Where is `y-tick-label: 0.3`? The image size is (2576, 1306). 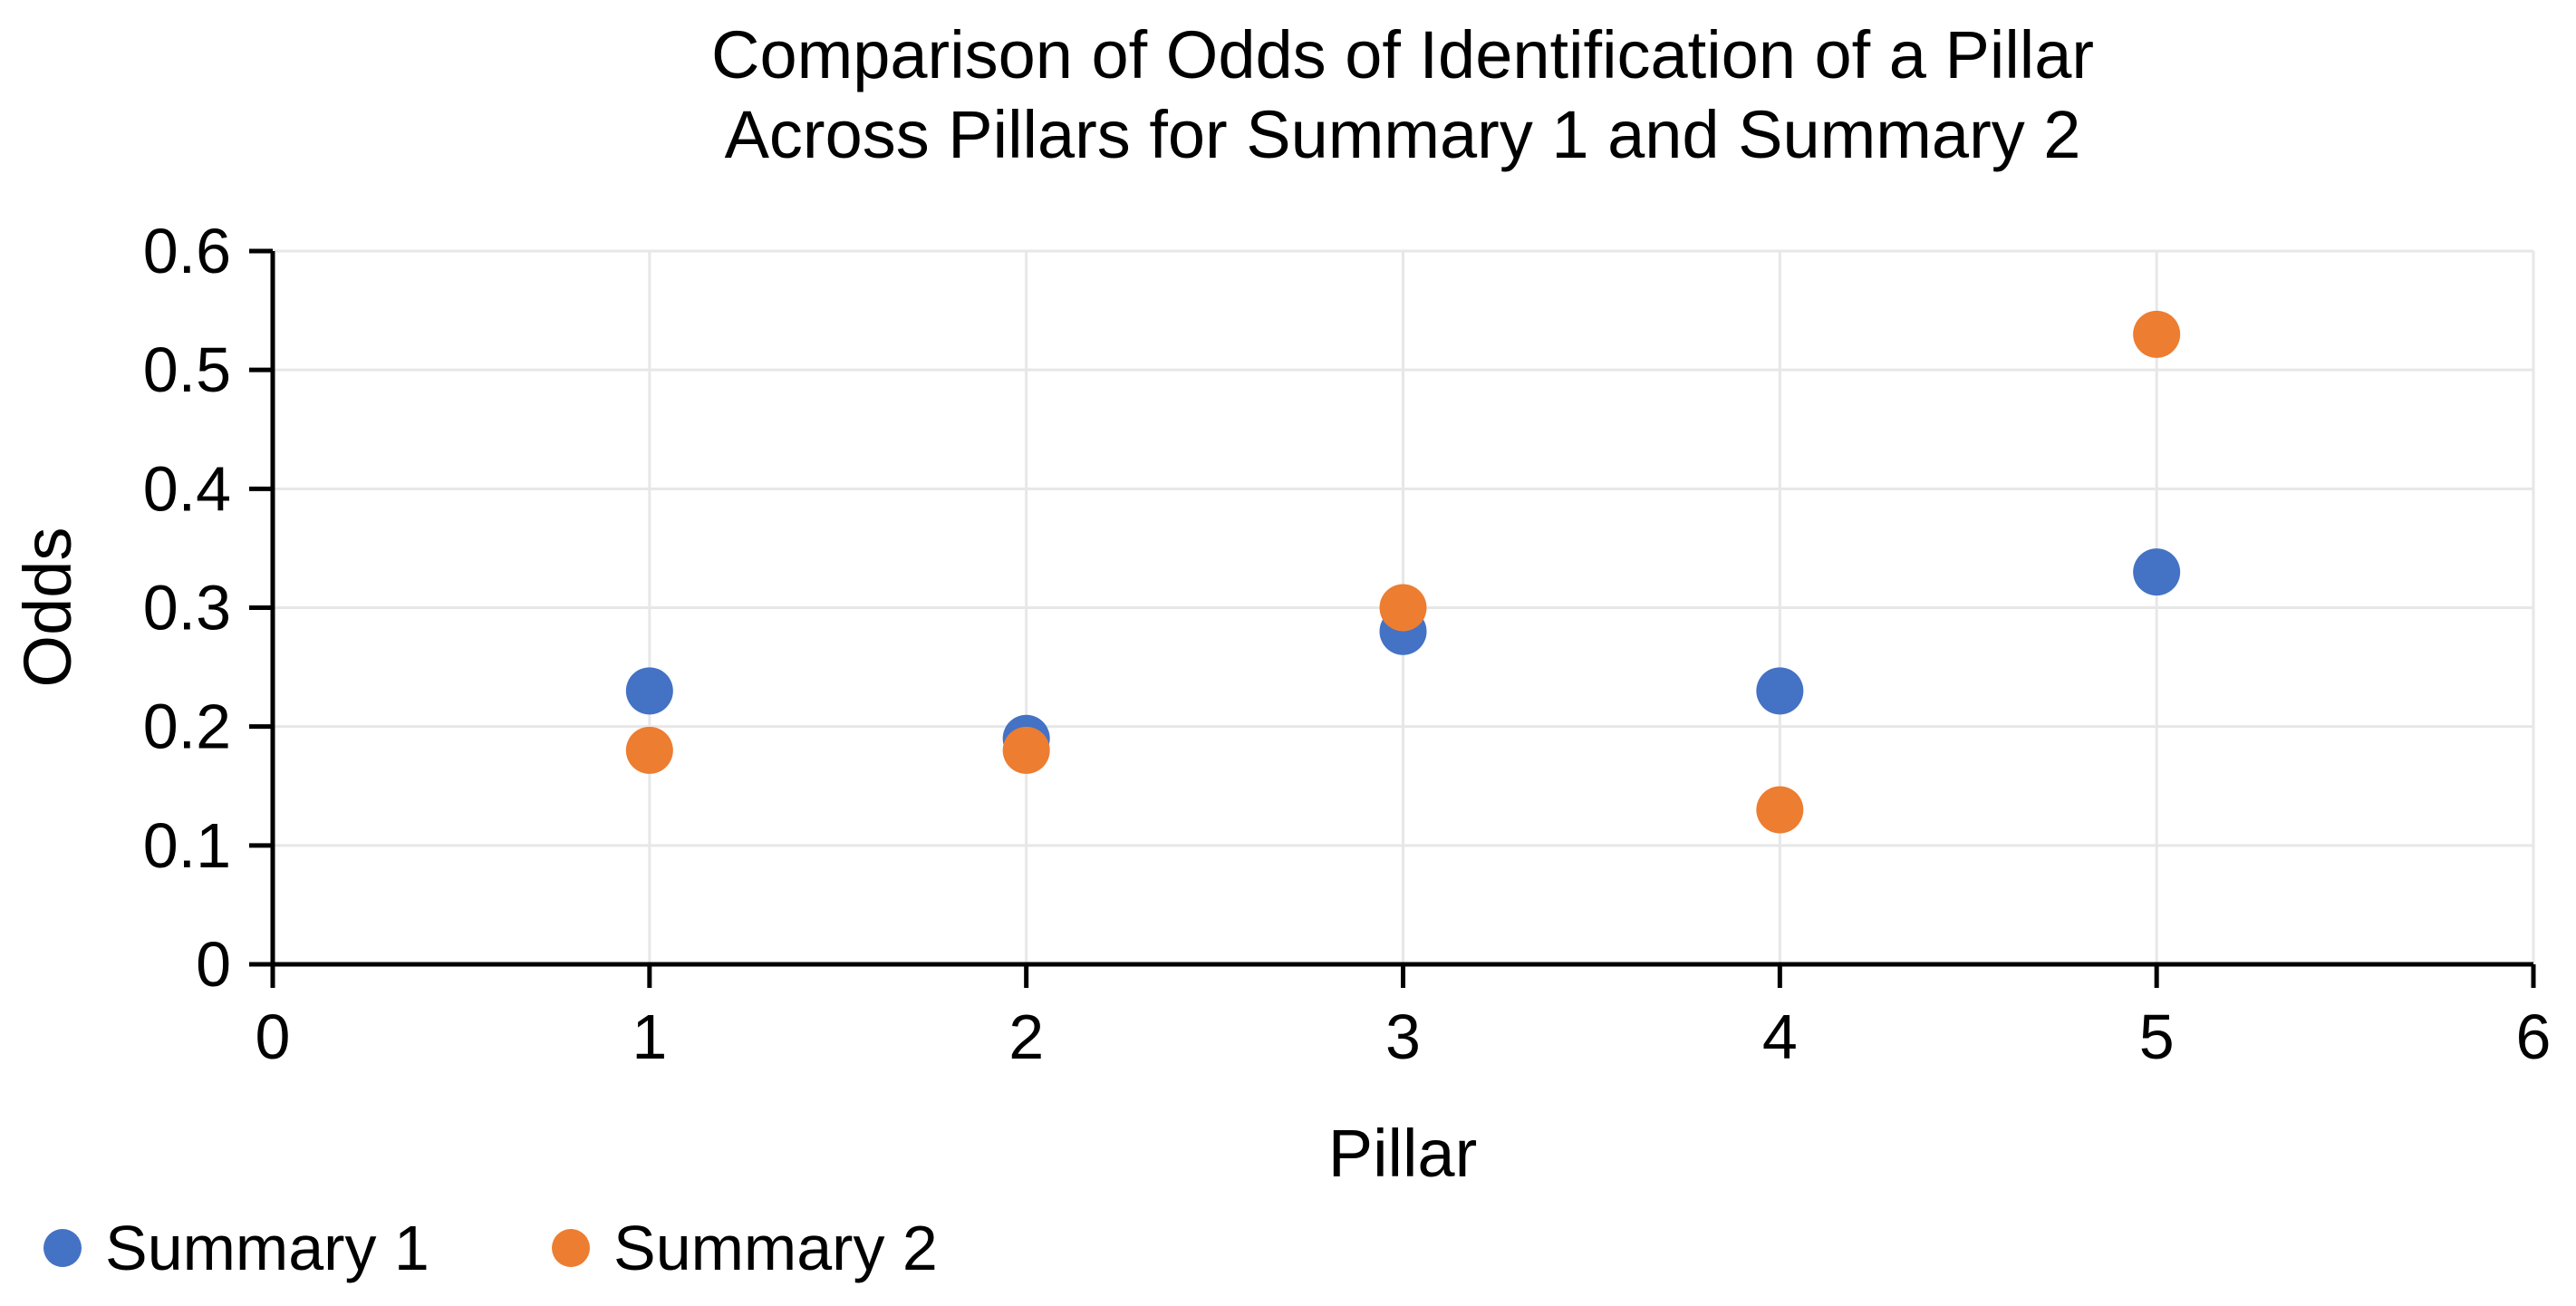 y-tick-label: 0.3 is located at coordinates (187, 608).